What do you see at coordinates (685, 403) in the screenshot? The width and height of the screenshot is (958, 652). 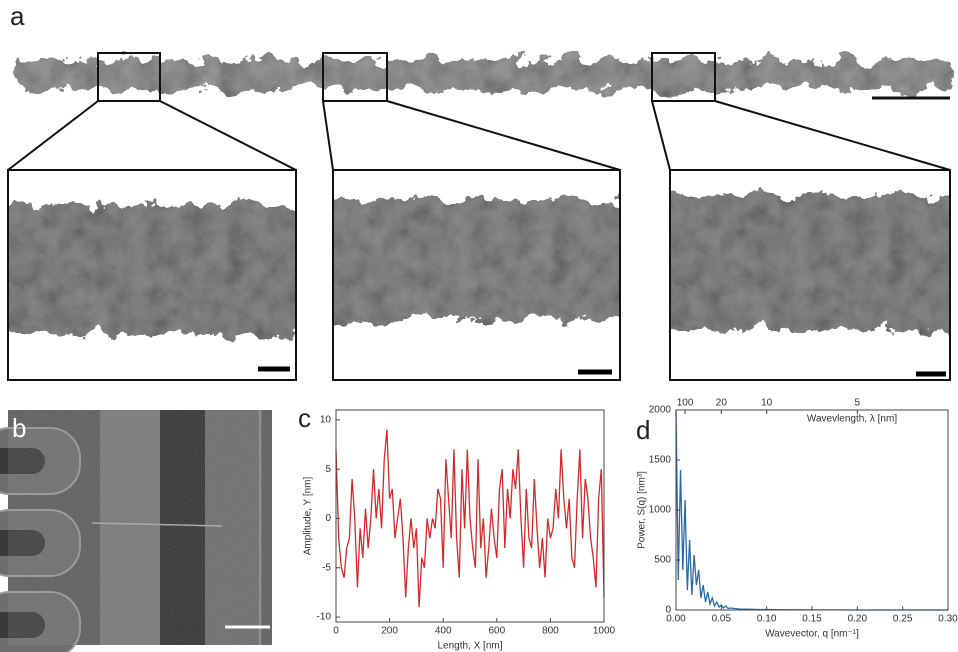 I see `x2-tick-label: 100` at bounding box center [685, 403].